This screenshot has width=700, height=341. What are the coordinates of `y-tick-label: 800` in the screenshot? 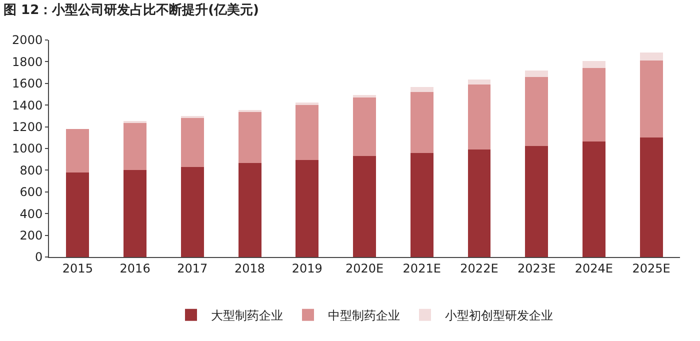 It's located at (31, 170).